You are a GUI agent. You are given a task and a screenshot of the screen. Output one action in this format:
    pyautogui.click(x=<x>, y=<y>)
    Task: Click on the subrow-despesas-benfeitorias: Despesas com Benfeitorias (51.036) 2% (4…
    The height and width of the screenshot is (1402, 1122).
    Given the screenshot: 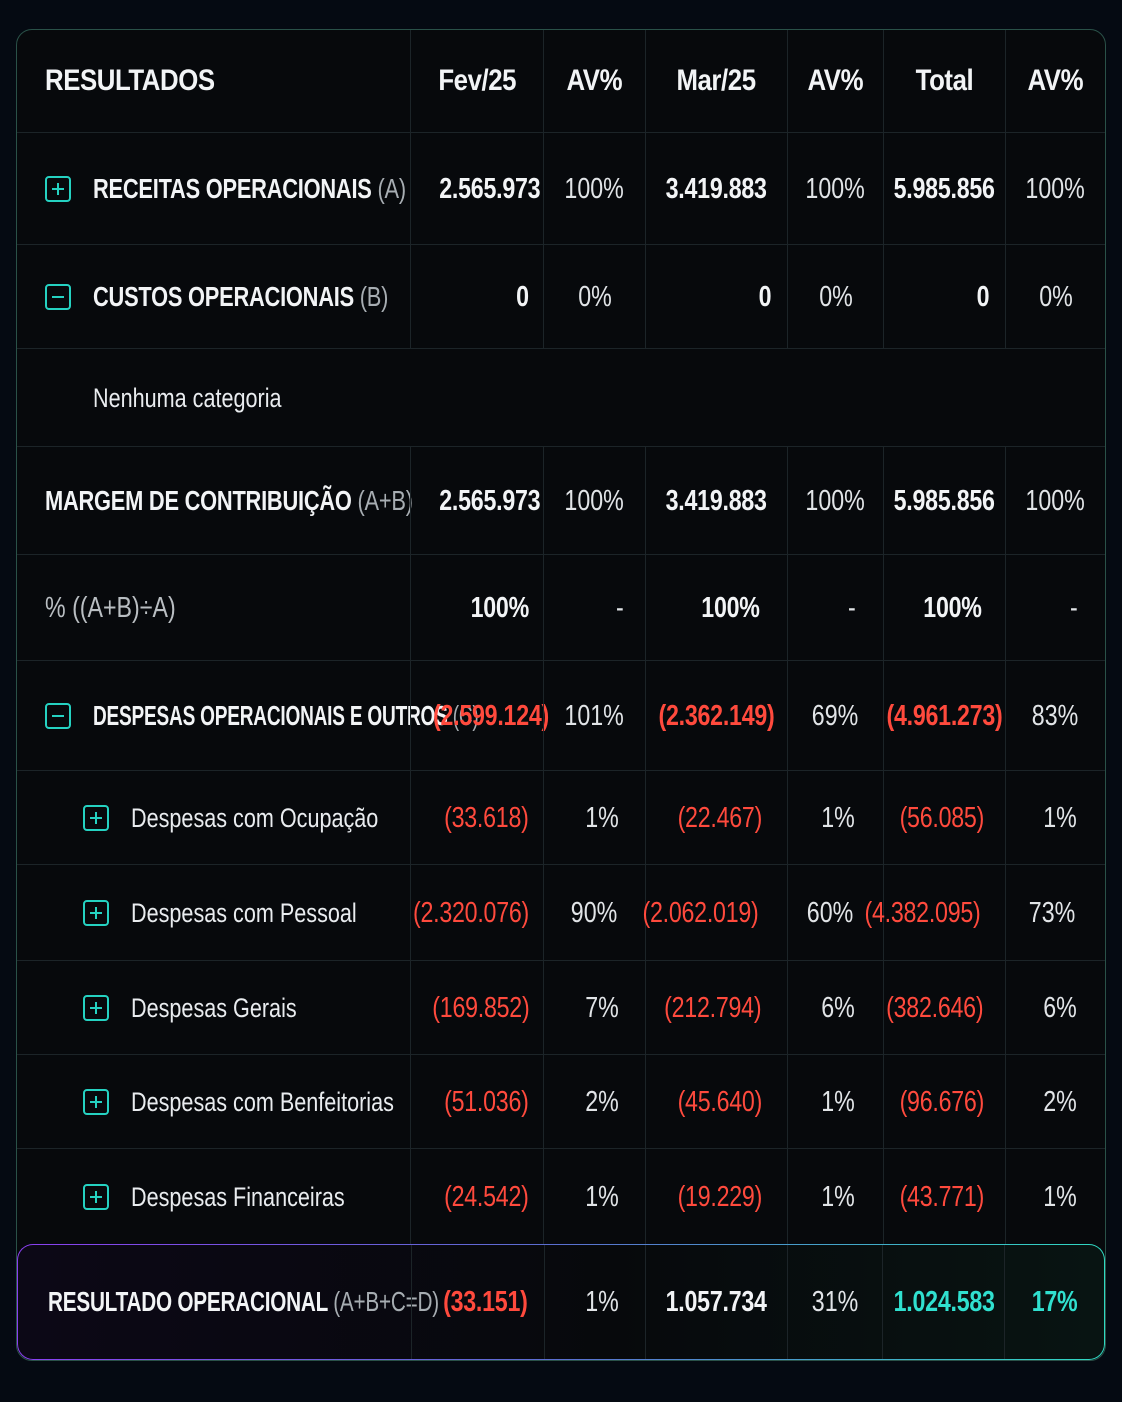 What is the action you would take?
    pyautogui.click(x=561, y=1101)
    